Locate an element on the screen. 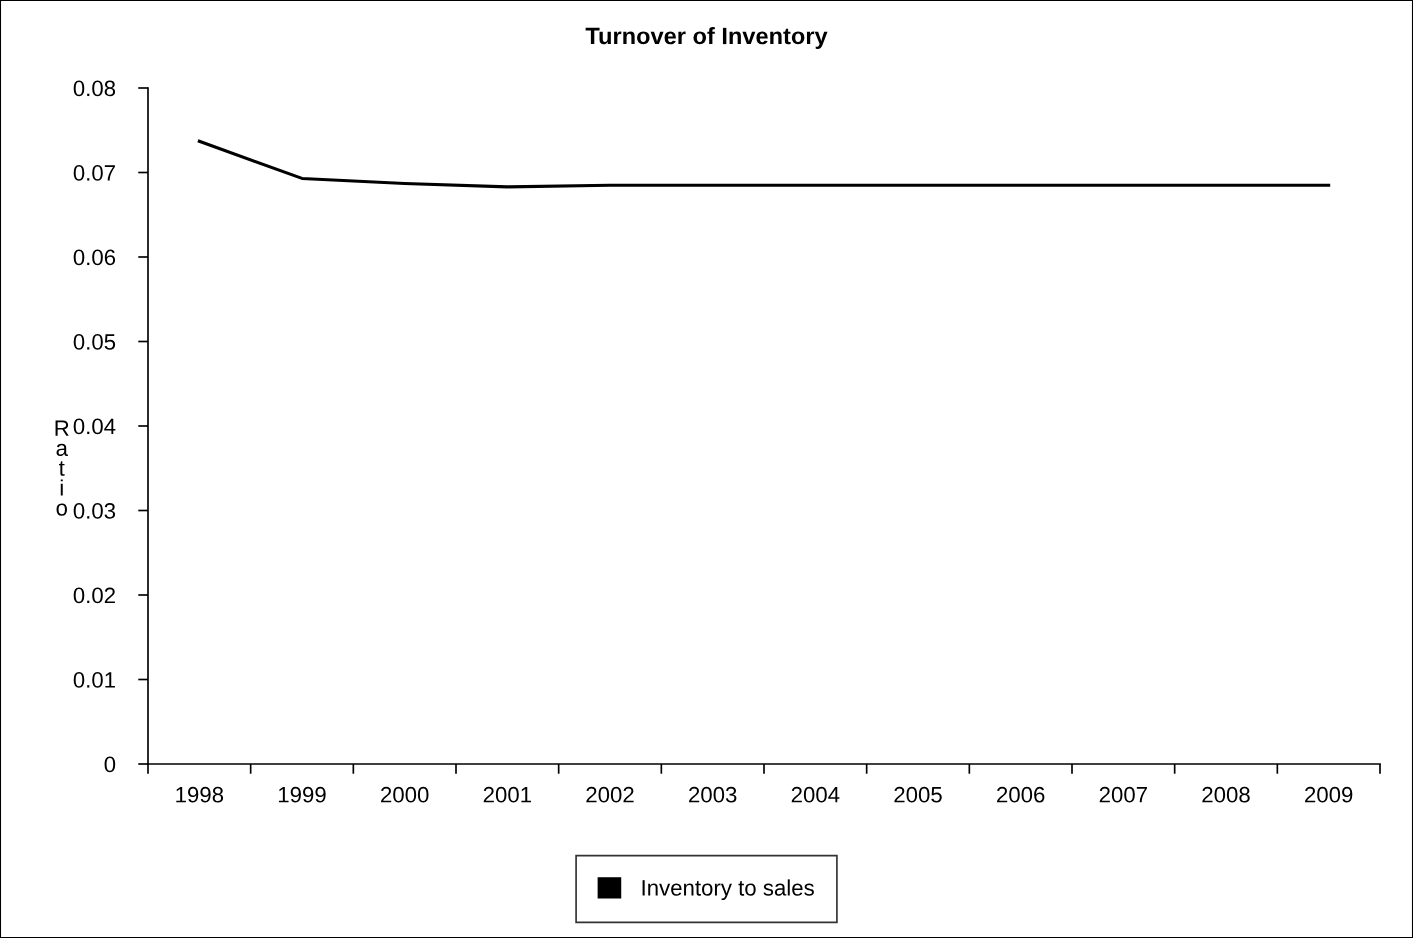 Image resolution: width=1413 pixels, height=938 pixels. y-tick-label: 0.04 is located at coordinates (94, 426).